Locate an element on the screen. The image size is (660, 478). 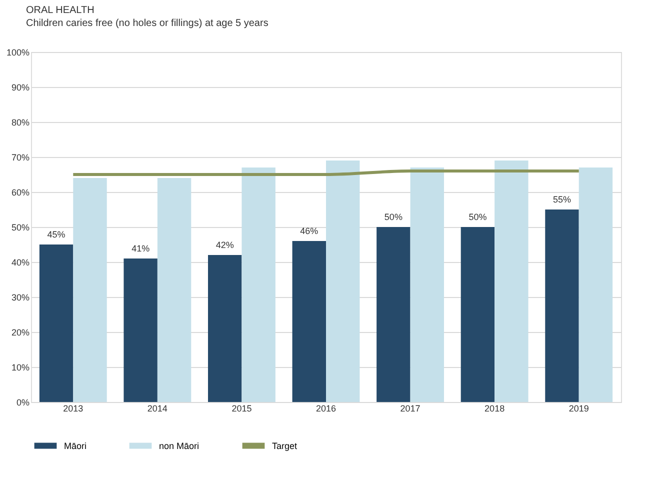
x-tick-label: 2014 is located at coordinates (157, 409).